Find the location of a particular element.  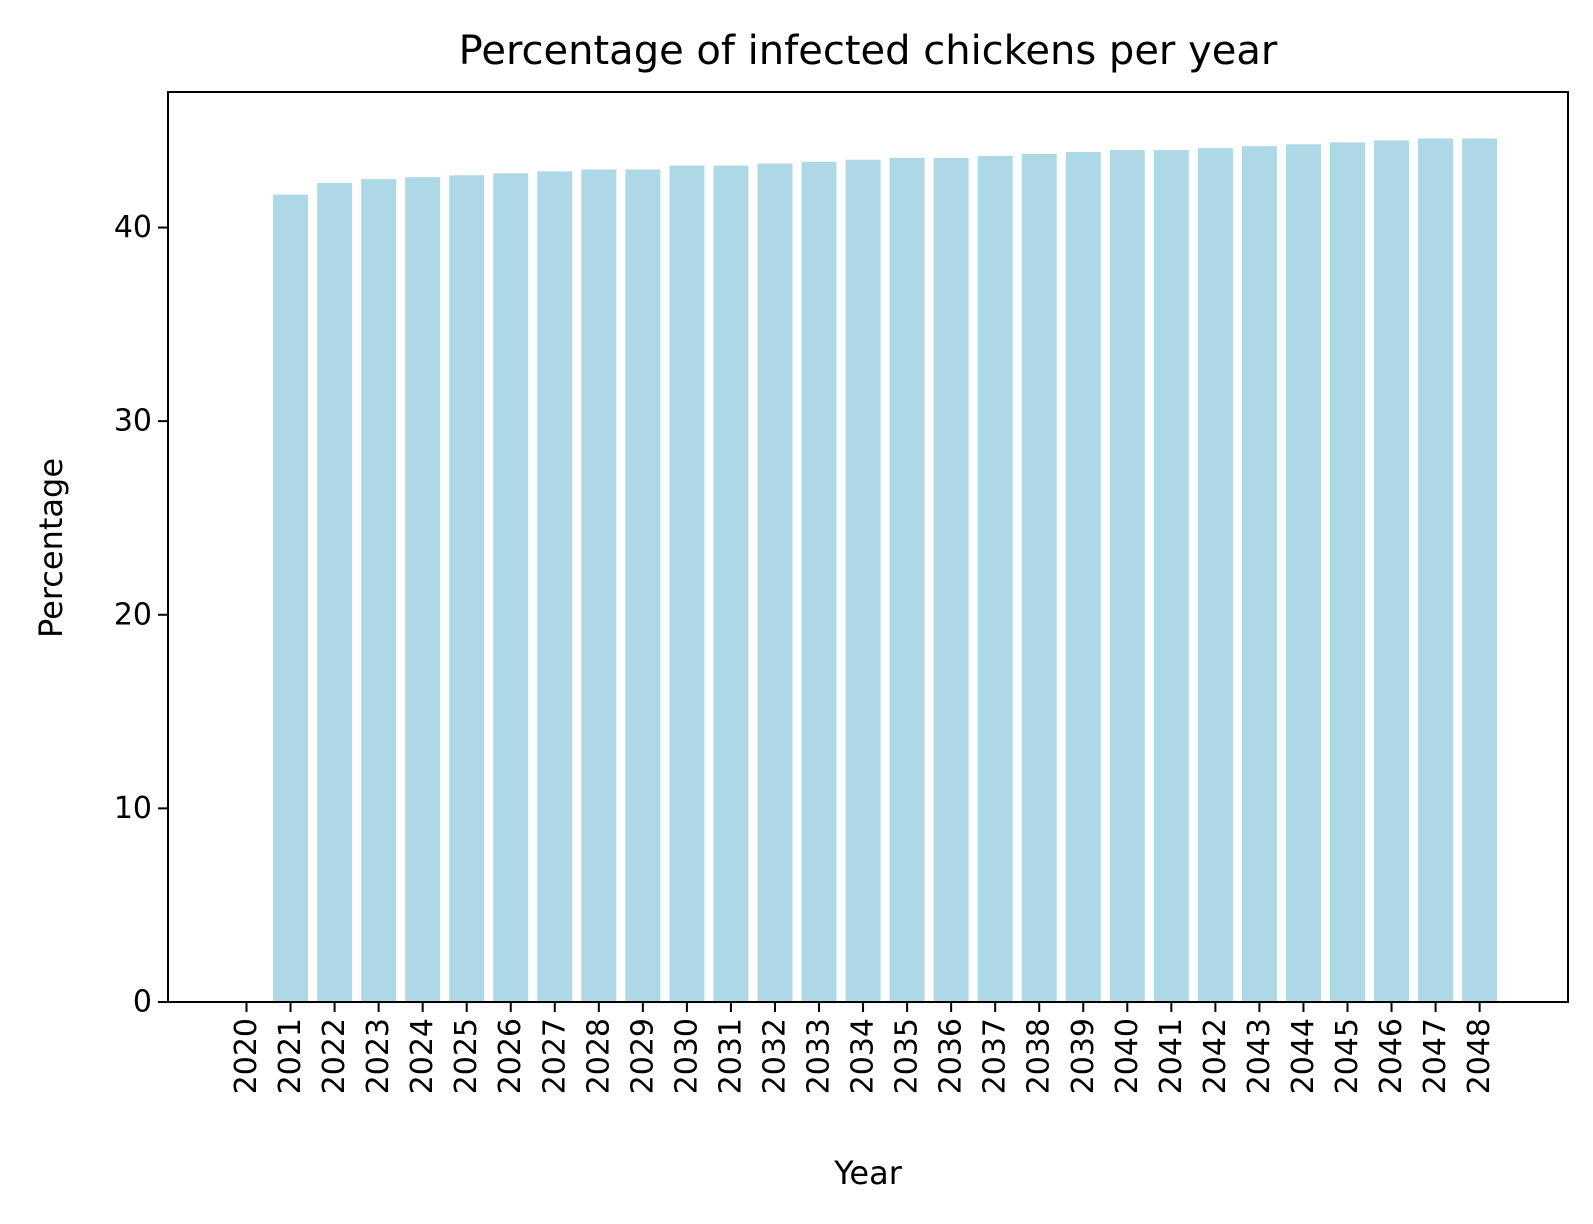

bar-2030 is located at coordinates (687, 583).